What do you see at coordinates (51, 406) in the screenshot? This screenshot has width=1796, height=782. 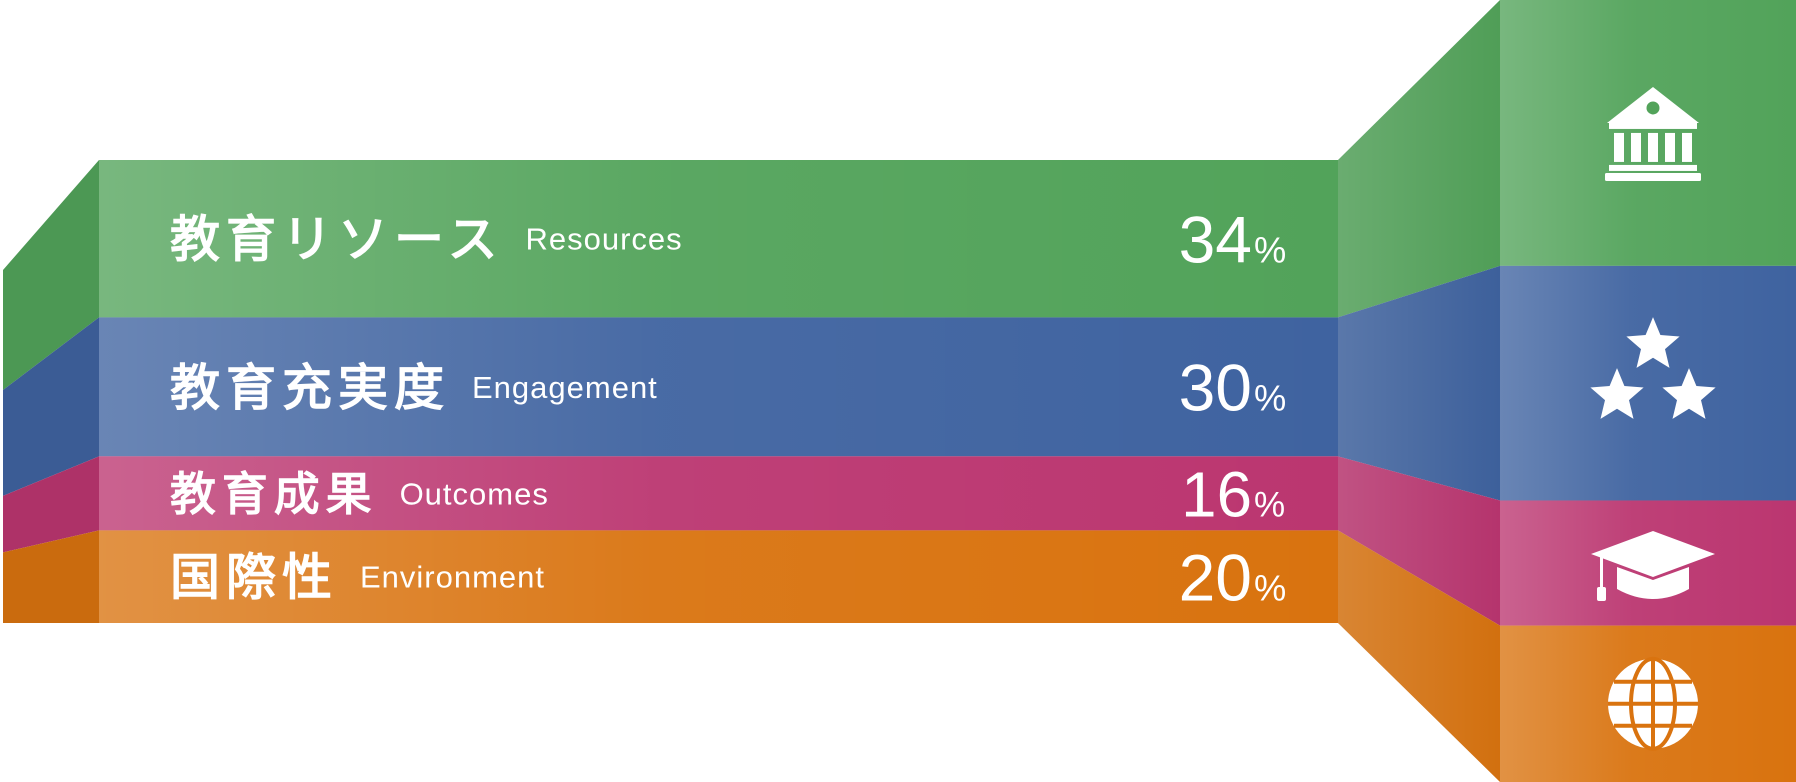 I see `left-fold-engagement` at bounding box center [51, 406].